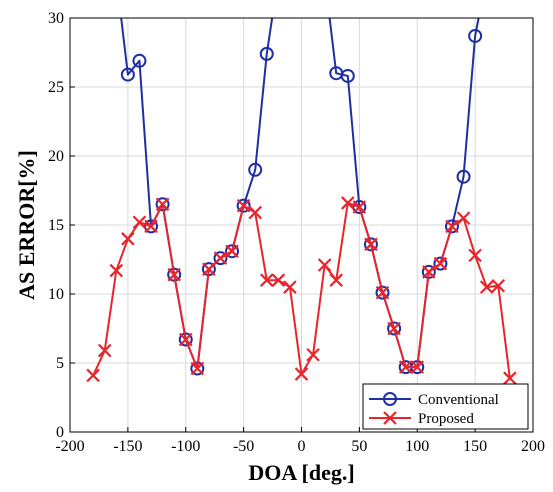 This screenshot has width=553, height=492. I want to click on y-tick-label: 5, so click(60, 363).